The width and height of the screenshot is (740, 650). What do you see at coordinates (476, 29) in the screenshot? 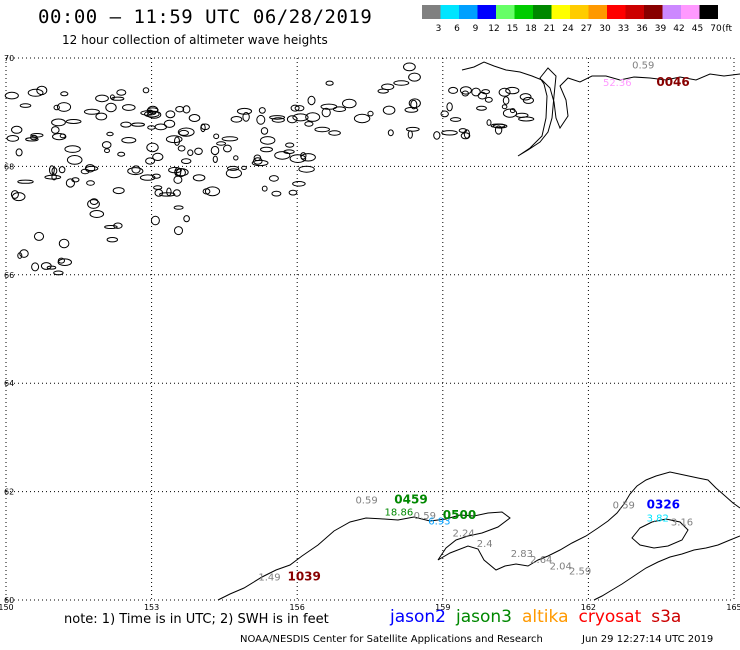
I see `colorbar-tick: 9` at bounding box center [476, 29].